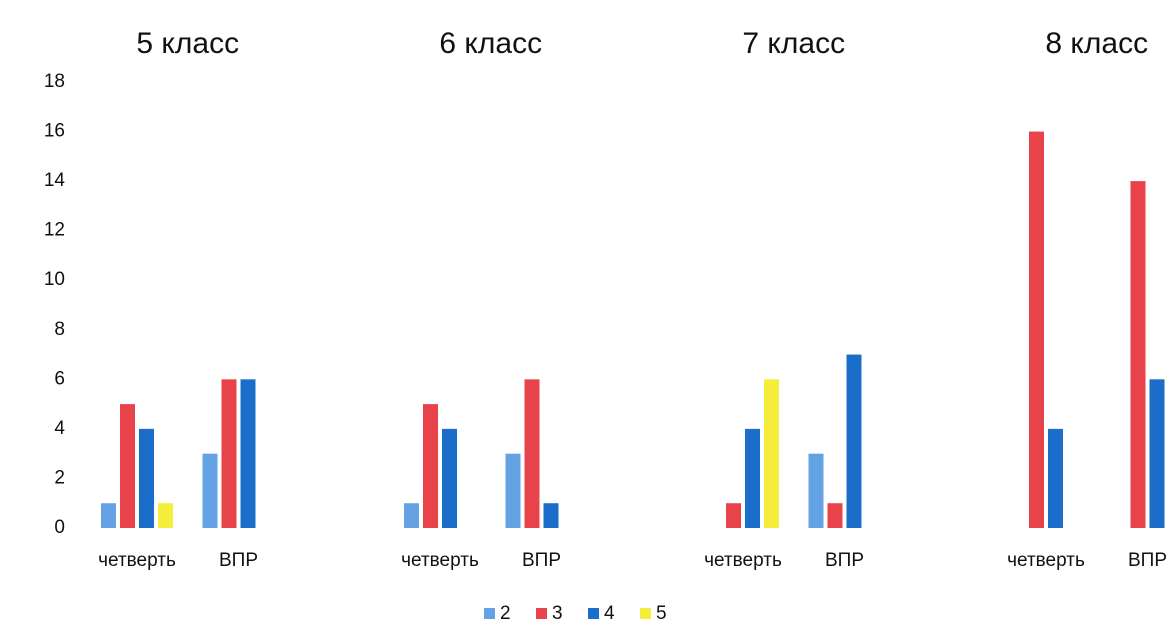  Describe the element at coordinates (54, 230) in the screenshot. I see `y-tick-label: 12` at that location.